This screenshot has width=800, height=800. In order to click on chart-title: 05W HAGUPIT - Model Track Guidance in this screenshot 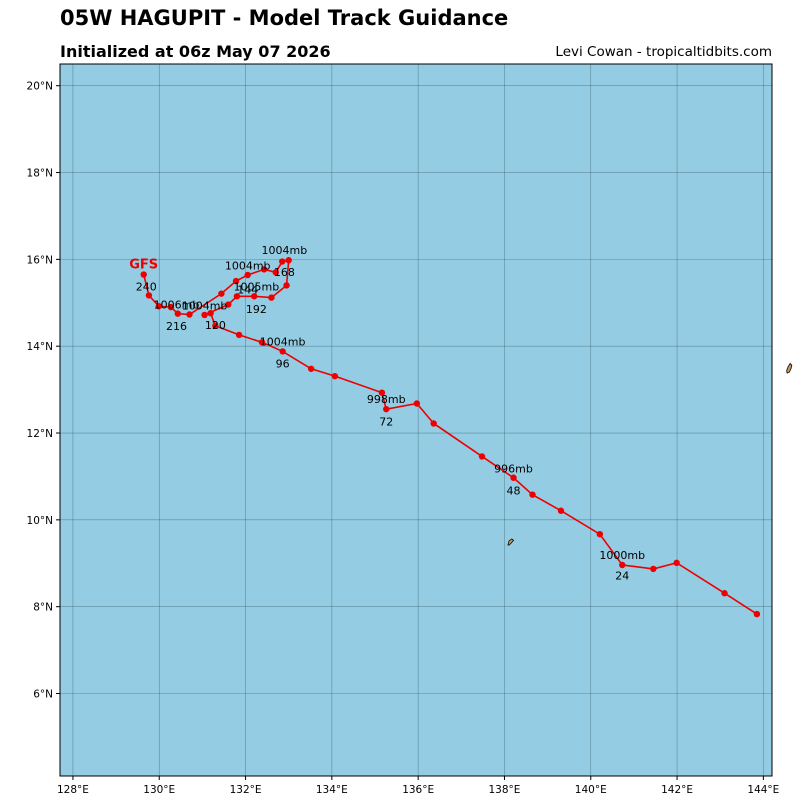, I will do `click(284, 18)`.